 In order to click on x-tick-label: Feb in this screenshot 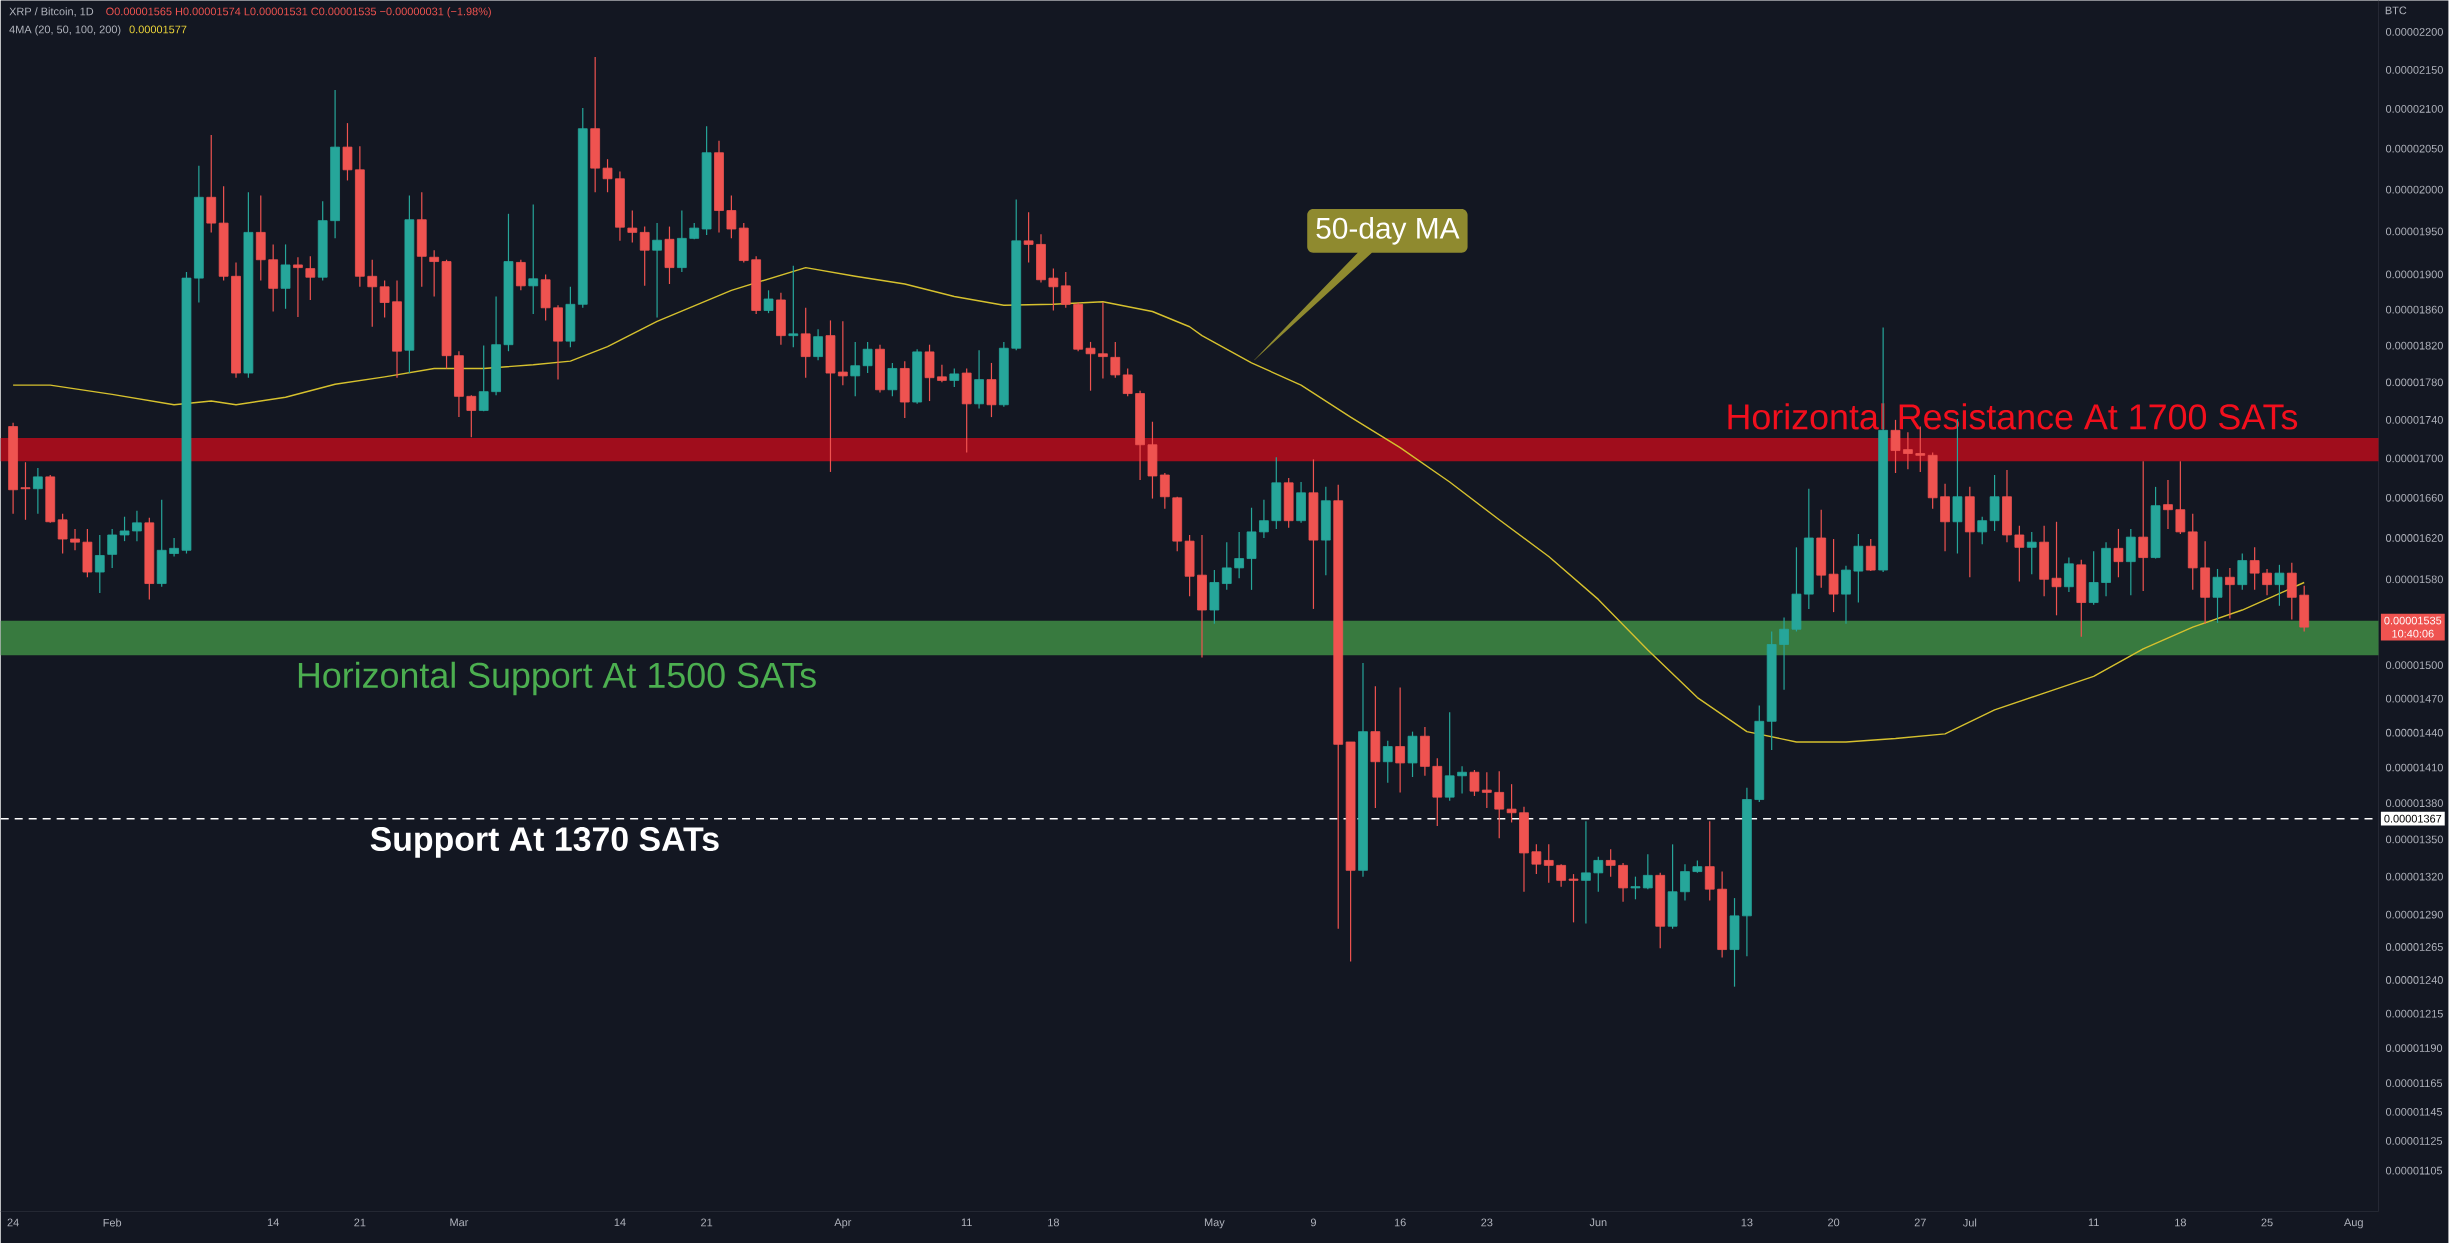, I will do `click(112, 1222)`.